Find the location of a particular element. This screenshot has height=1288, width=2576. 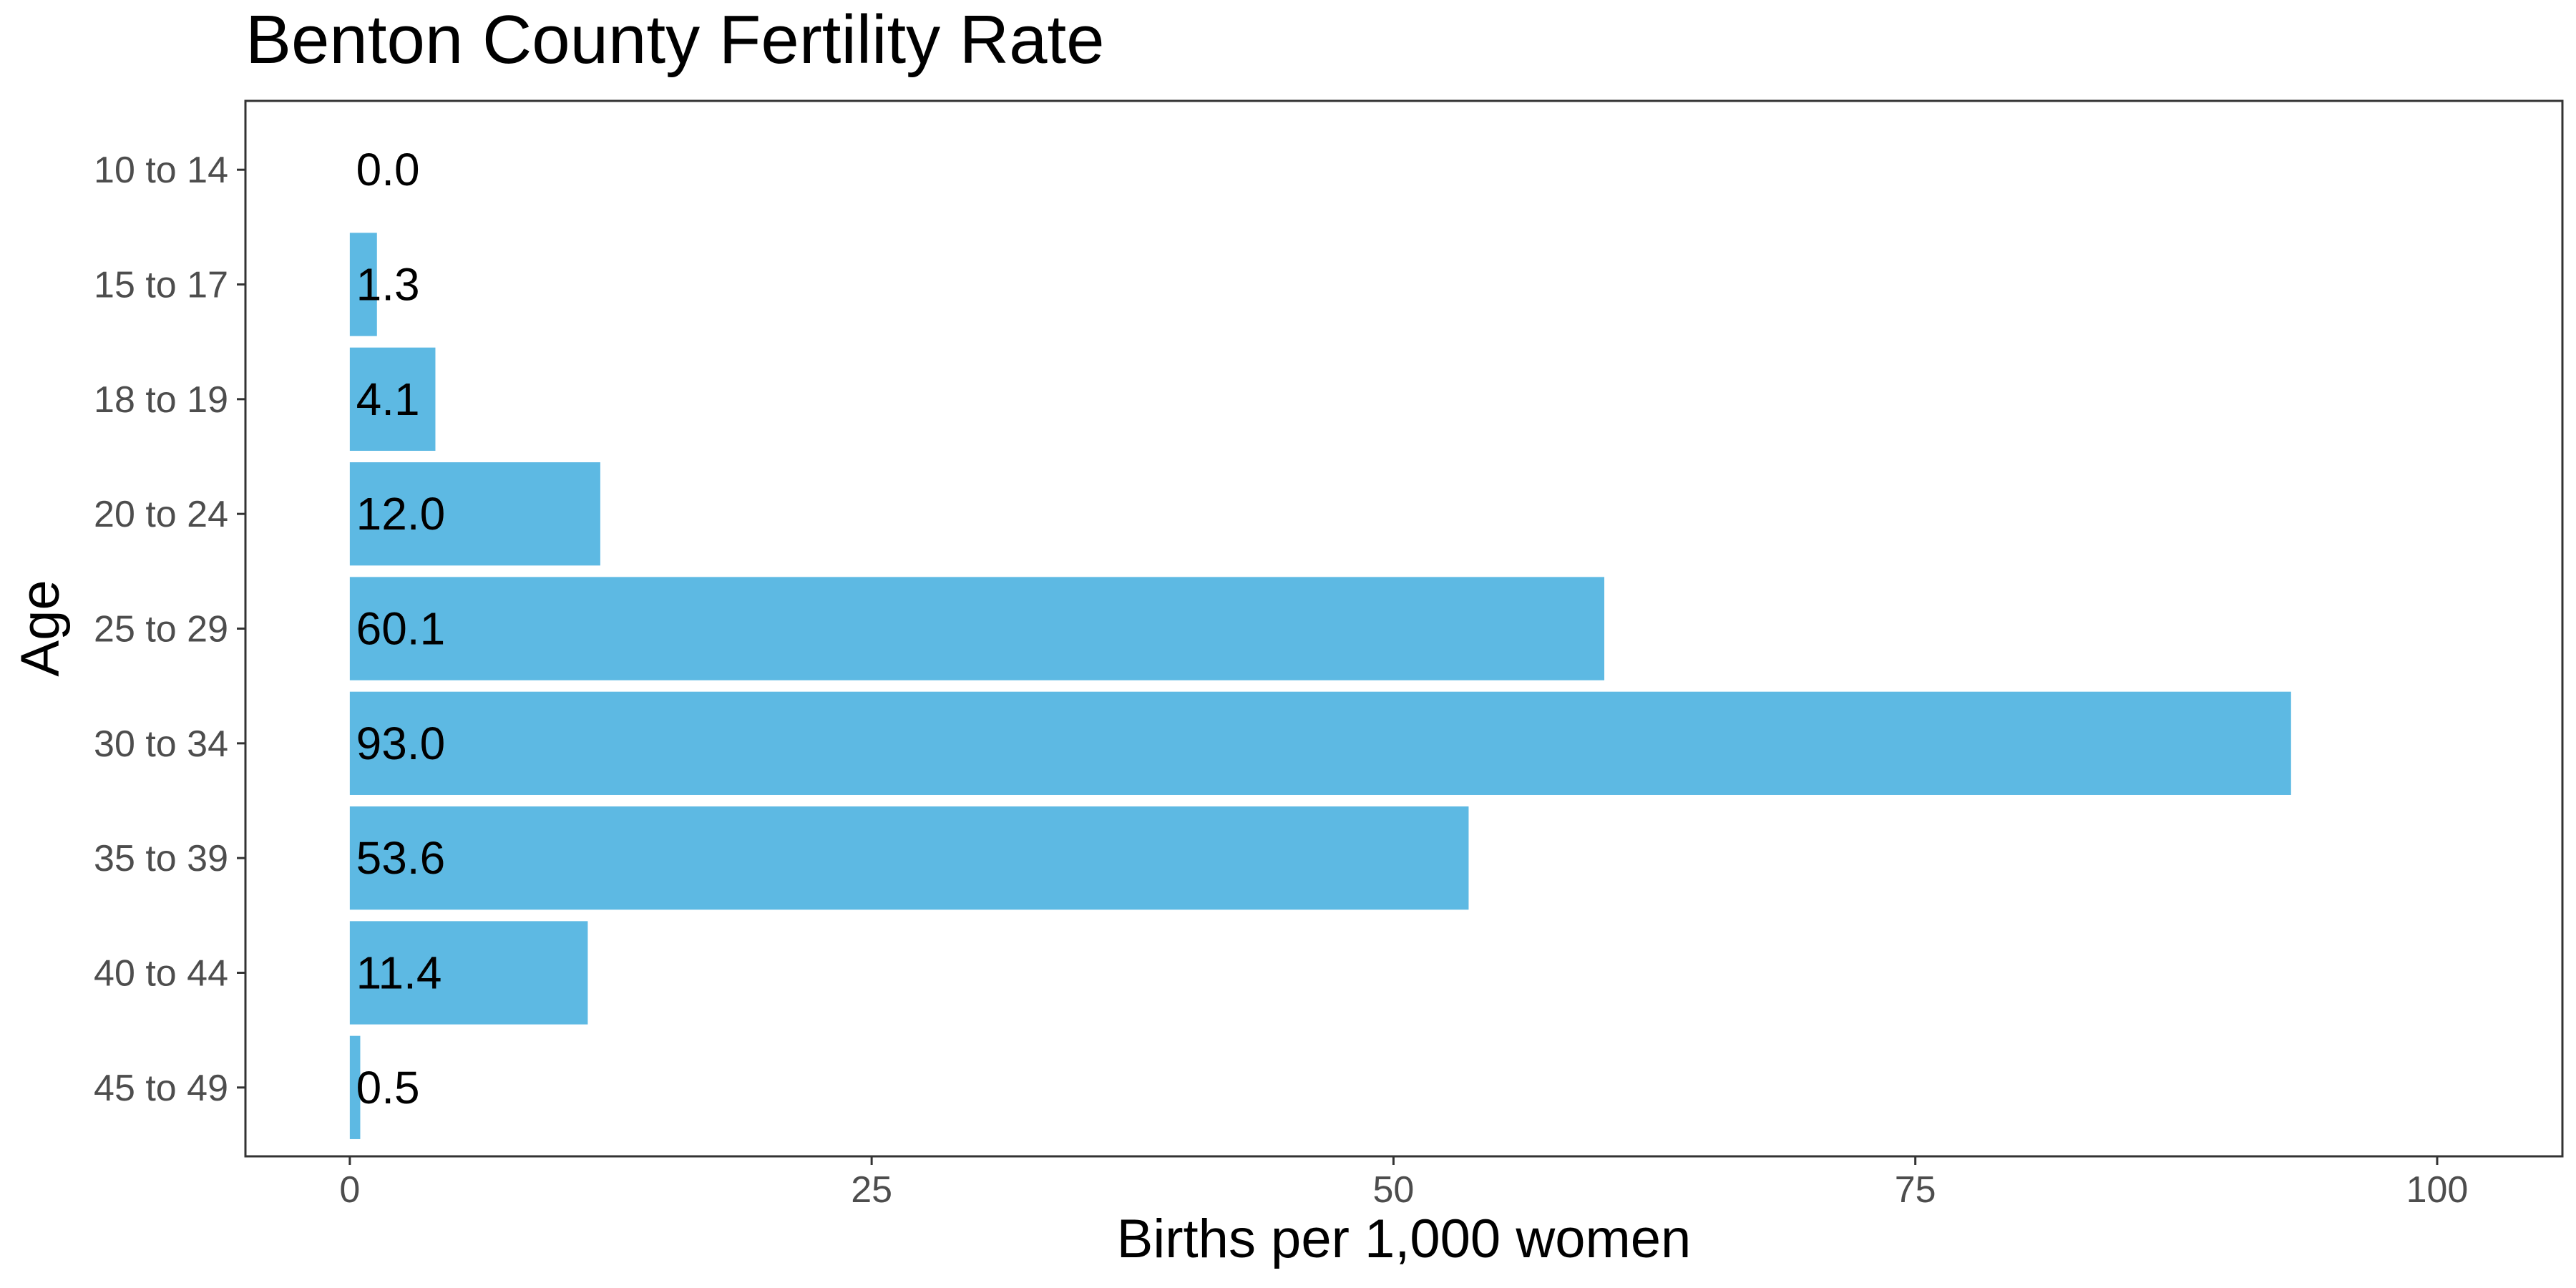

y-axis-title: Age is located at coordinates (40, 628).